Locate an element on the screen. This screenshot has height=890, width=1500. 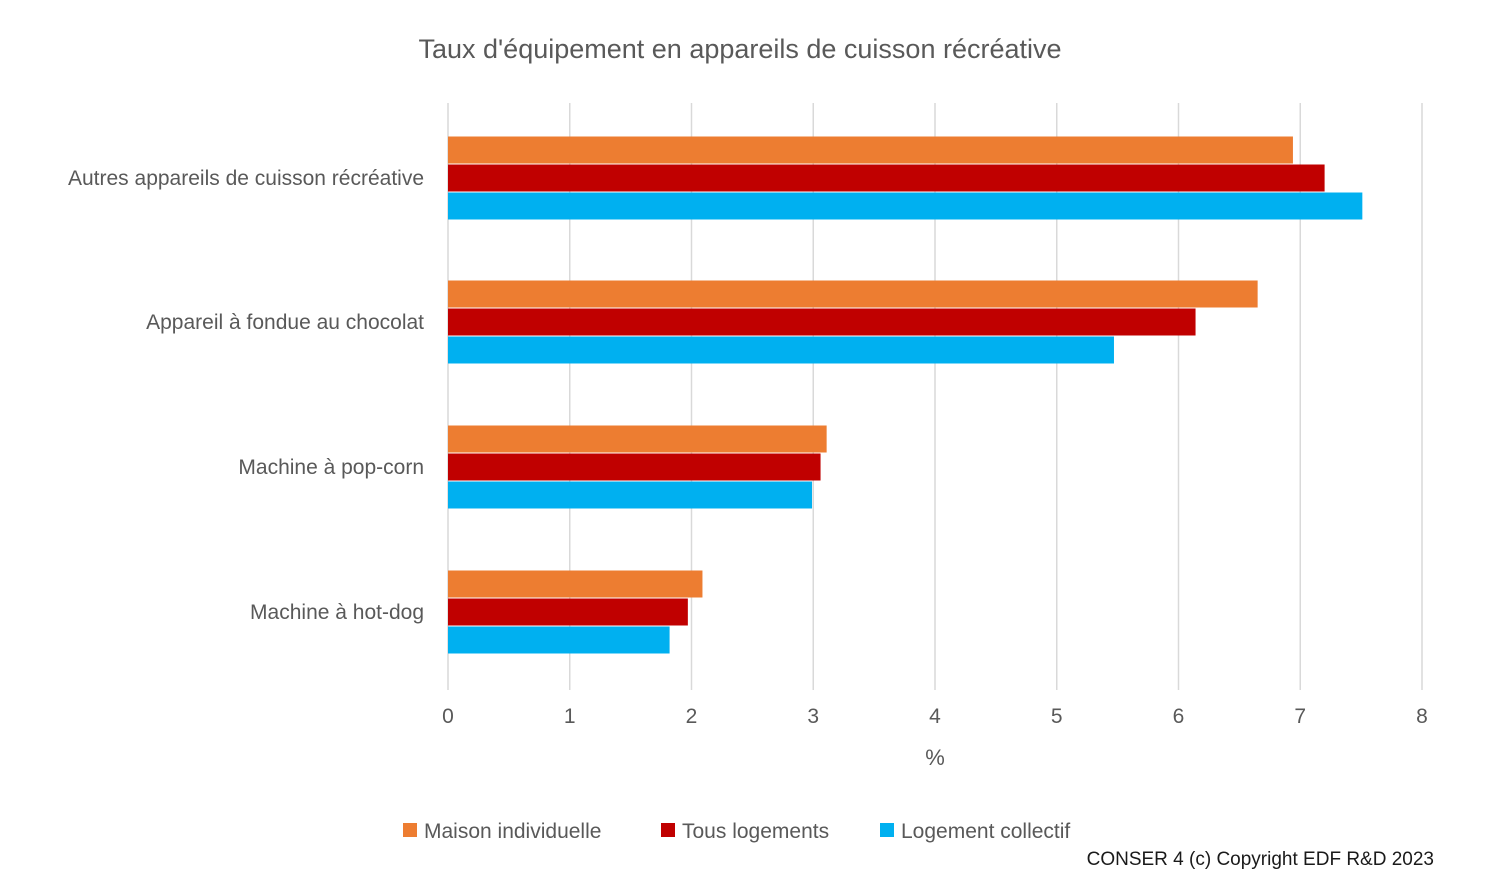
legend-label-2: Logement collectif is located at coordinates (985, 831).